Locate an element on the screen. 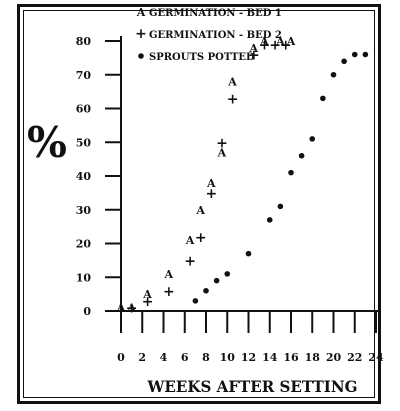 The height and width of the screenshot is (411, 400). x-tick-label: 4 is located at coordinates (164, 357).